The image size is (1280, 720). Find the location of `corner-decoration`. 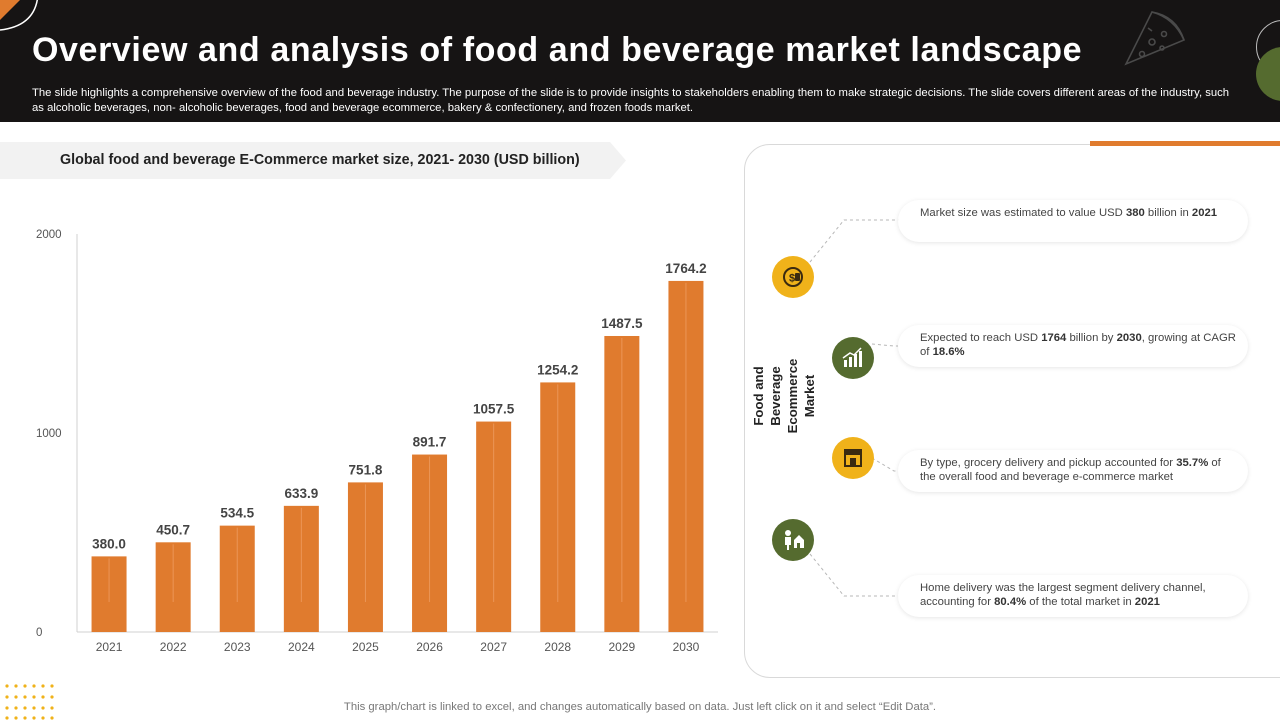

corner-decoration is located at coordinates (19, 15).